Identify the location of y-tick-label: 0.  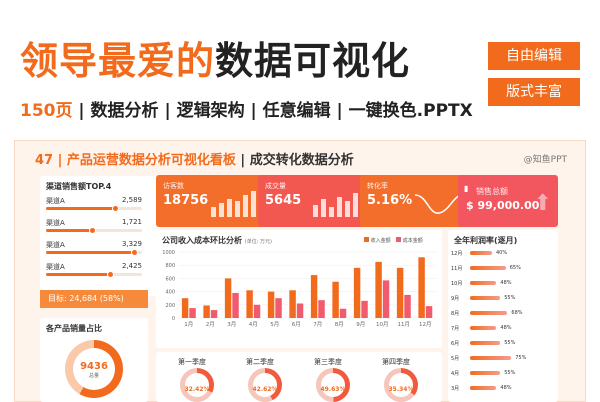
(173, 319).